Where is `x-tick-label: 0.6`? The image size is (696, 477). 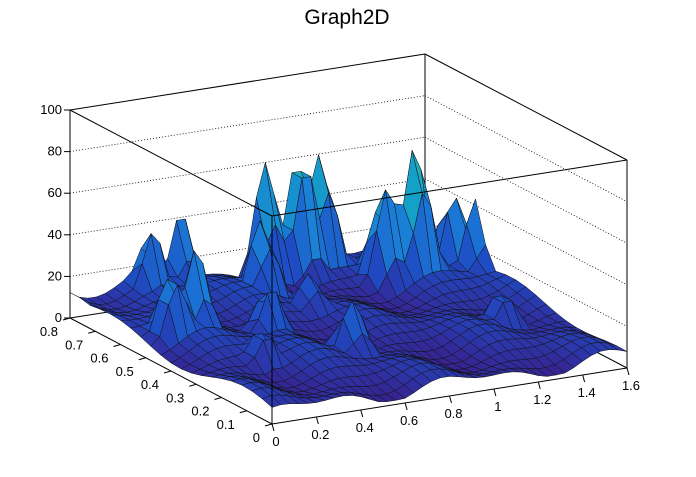
x-tick-label: 0.6 is located at coordinates (409, 420).